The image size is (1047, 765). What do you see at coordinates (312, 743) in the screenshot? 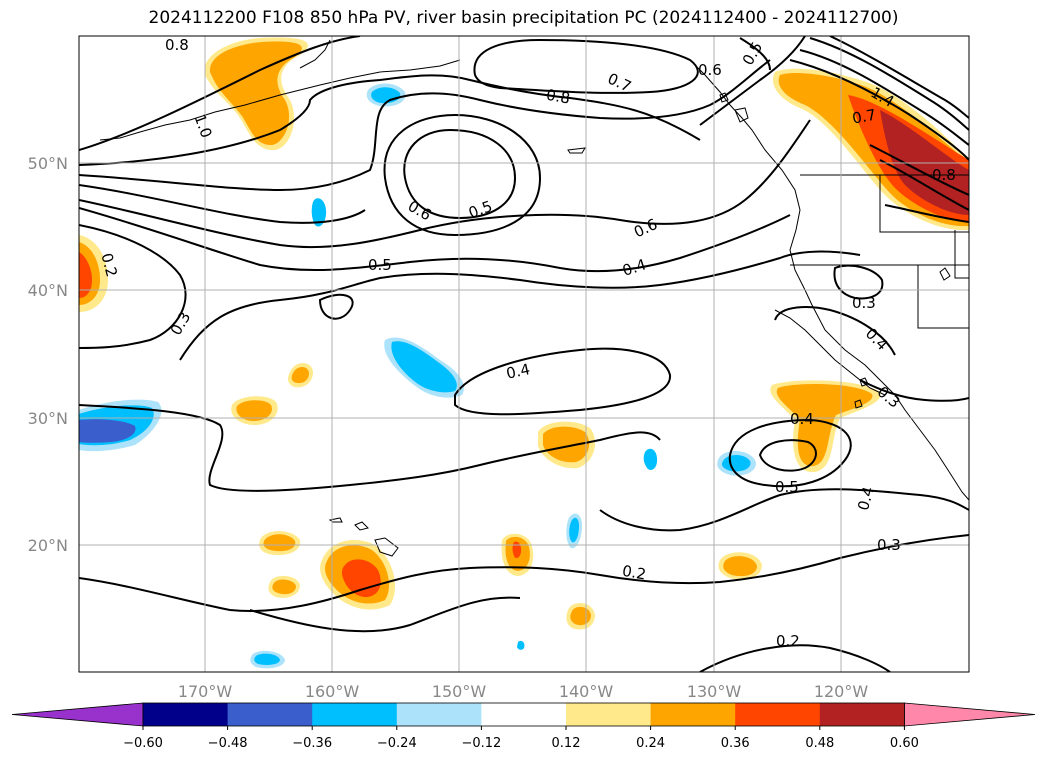
I see `colorbar-tick-label: −0.36` at bounding box center [312, 743].